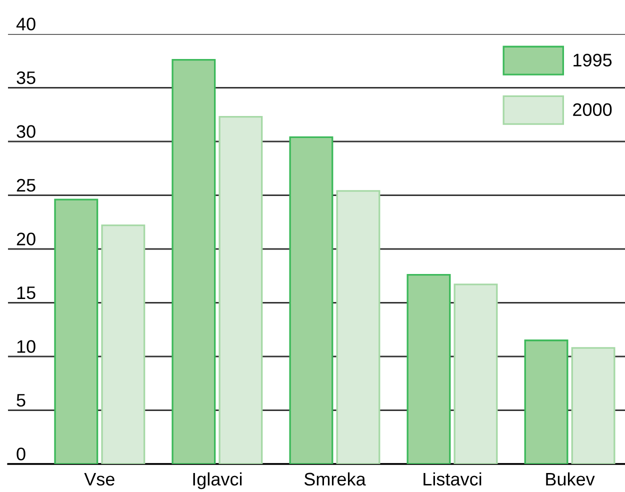 Image resolution: width=625 pixels, height=492 pixels. Describe the element at coordinates (570, 479) in the screenshot. I see `x-tick-label: Bukev` at that location.